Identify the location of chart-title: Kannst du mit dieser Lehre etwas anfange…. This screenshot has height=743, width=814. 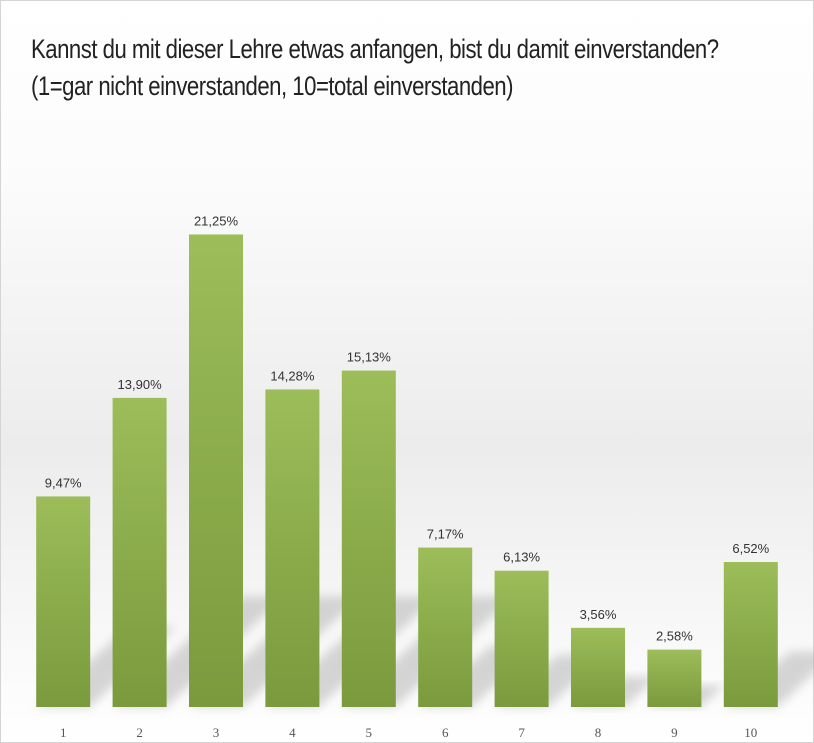
(375, 49).